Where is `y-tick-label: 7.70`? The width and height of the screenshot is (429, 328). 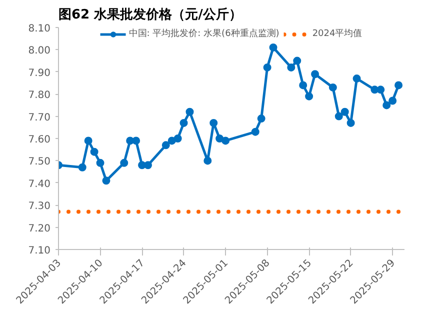 y-tick-label: 7.70 is located at coordinates (39, 118).